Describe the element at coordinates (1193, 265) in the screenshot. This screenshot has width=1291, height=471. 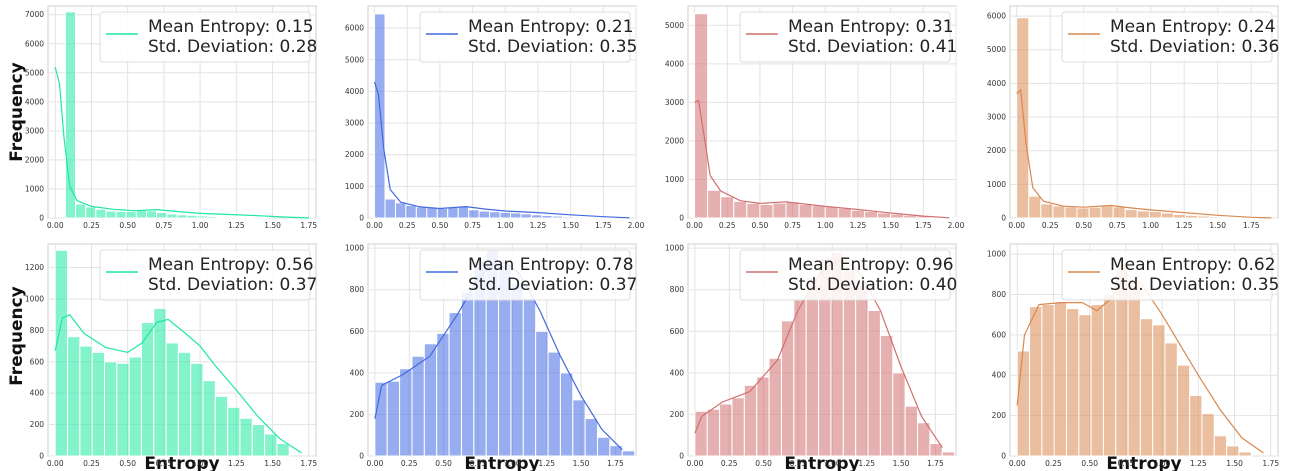
I see `legend-entry: Mean Entropy: 0.62` at that location.